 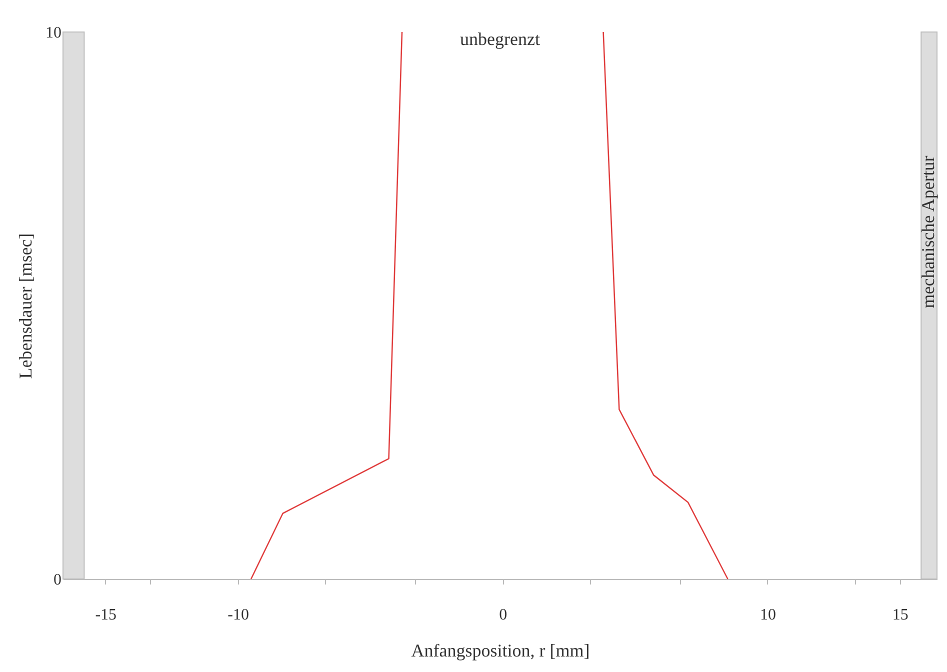 I want to click on x-tick-label: 15, so click(x=900, y=615).